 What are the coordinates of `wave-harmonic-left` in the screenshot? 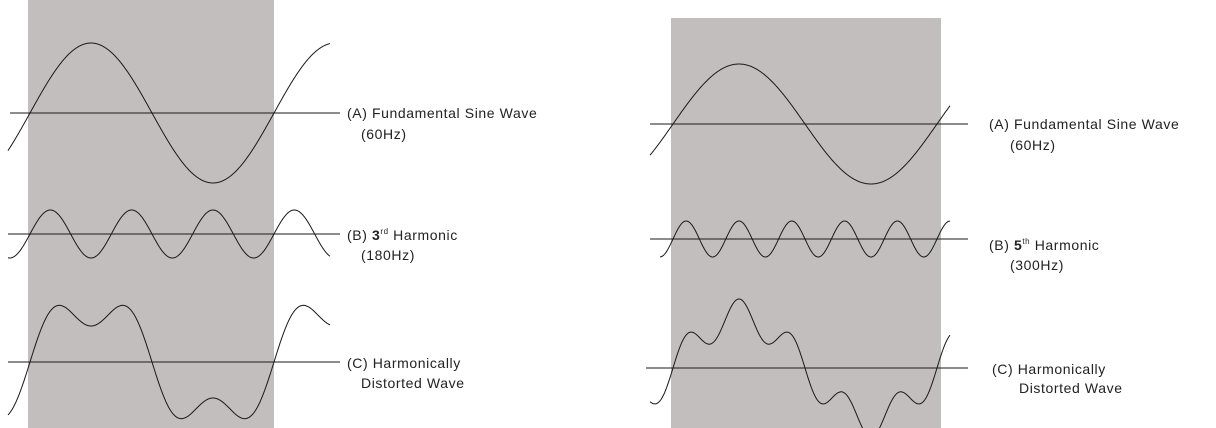 It's located at (169, 234).